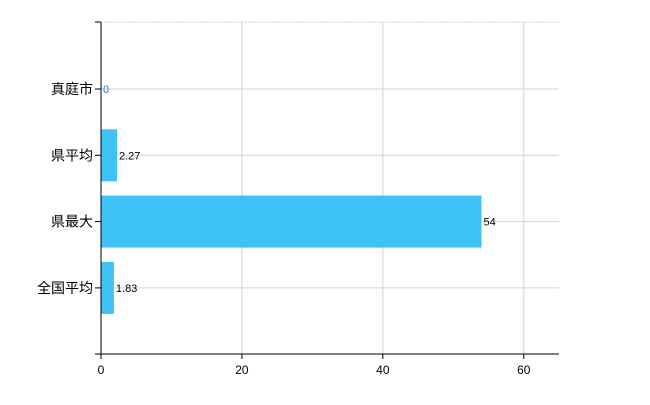 The height and width of the screenshot is (405, 650). I want to click on category-label: 県最大, so click(72, 222).